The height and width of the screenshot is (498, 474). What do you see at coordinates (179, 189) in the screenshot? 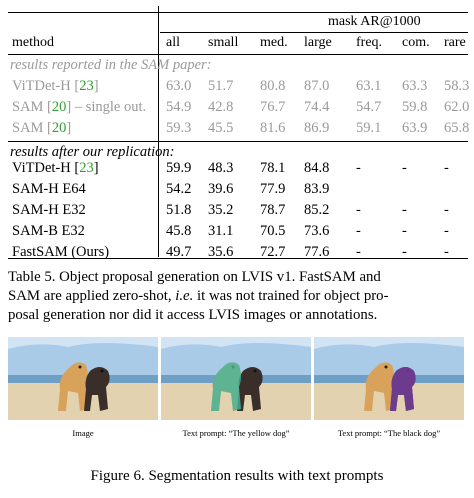
I see `value-cell: 54.2` at bounding box center [179, 189].